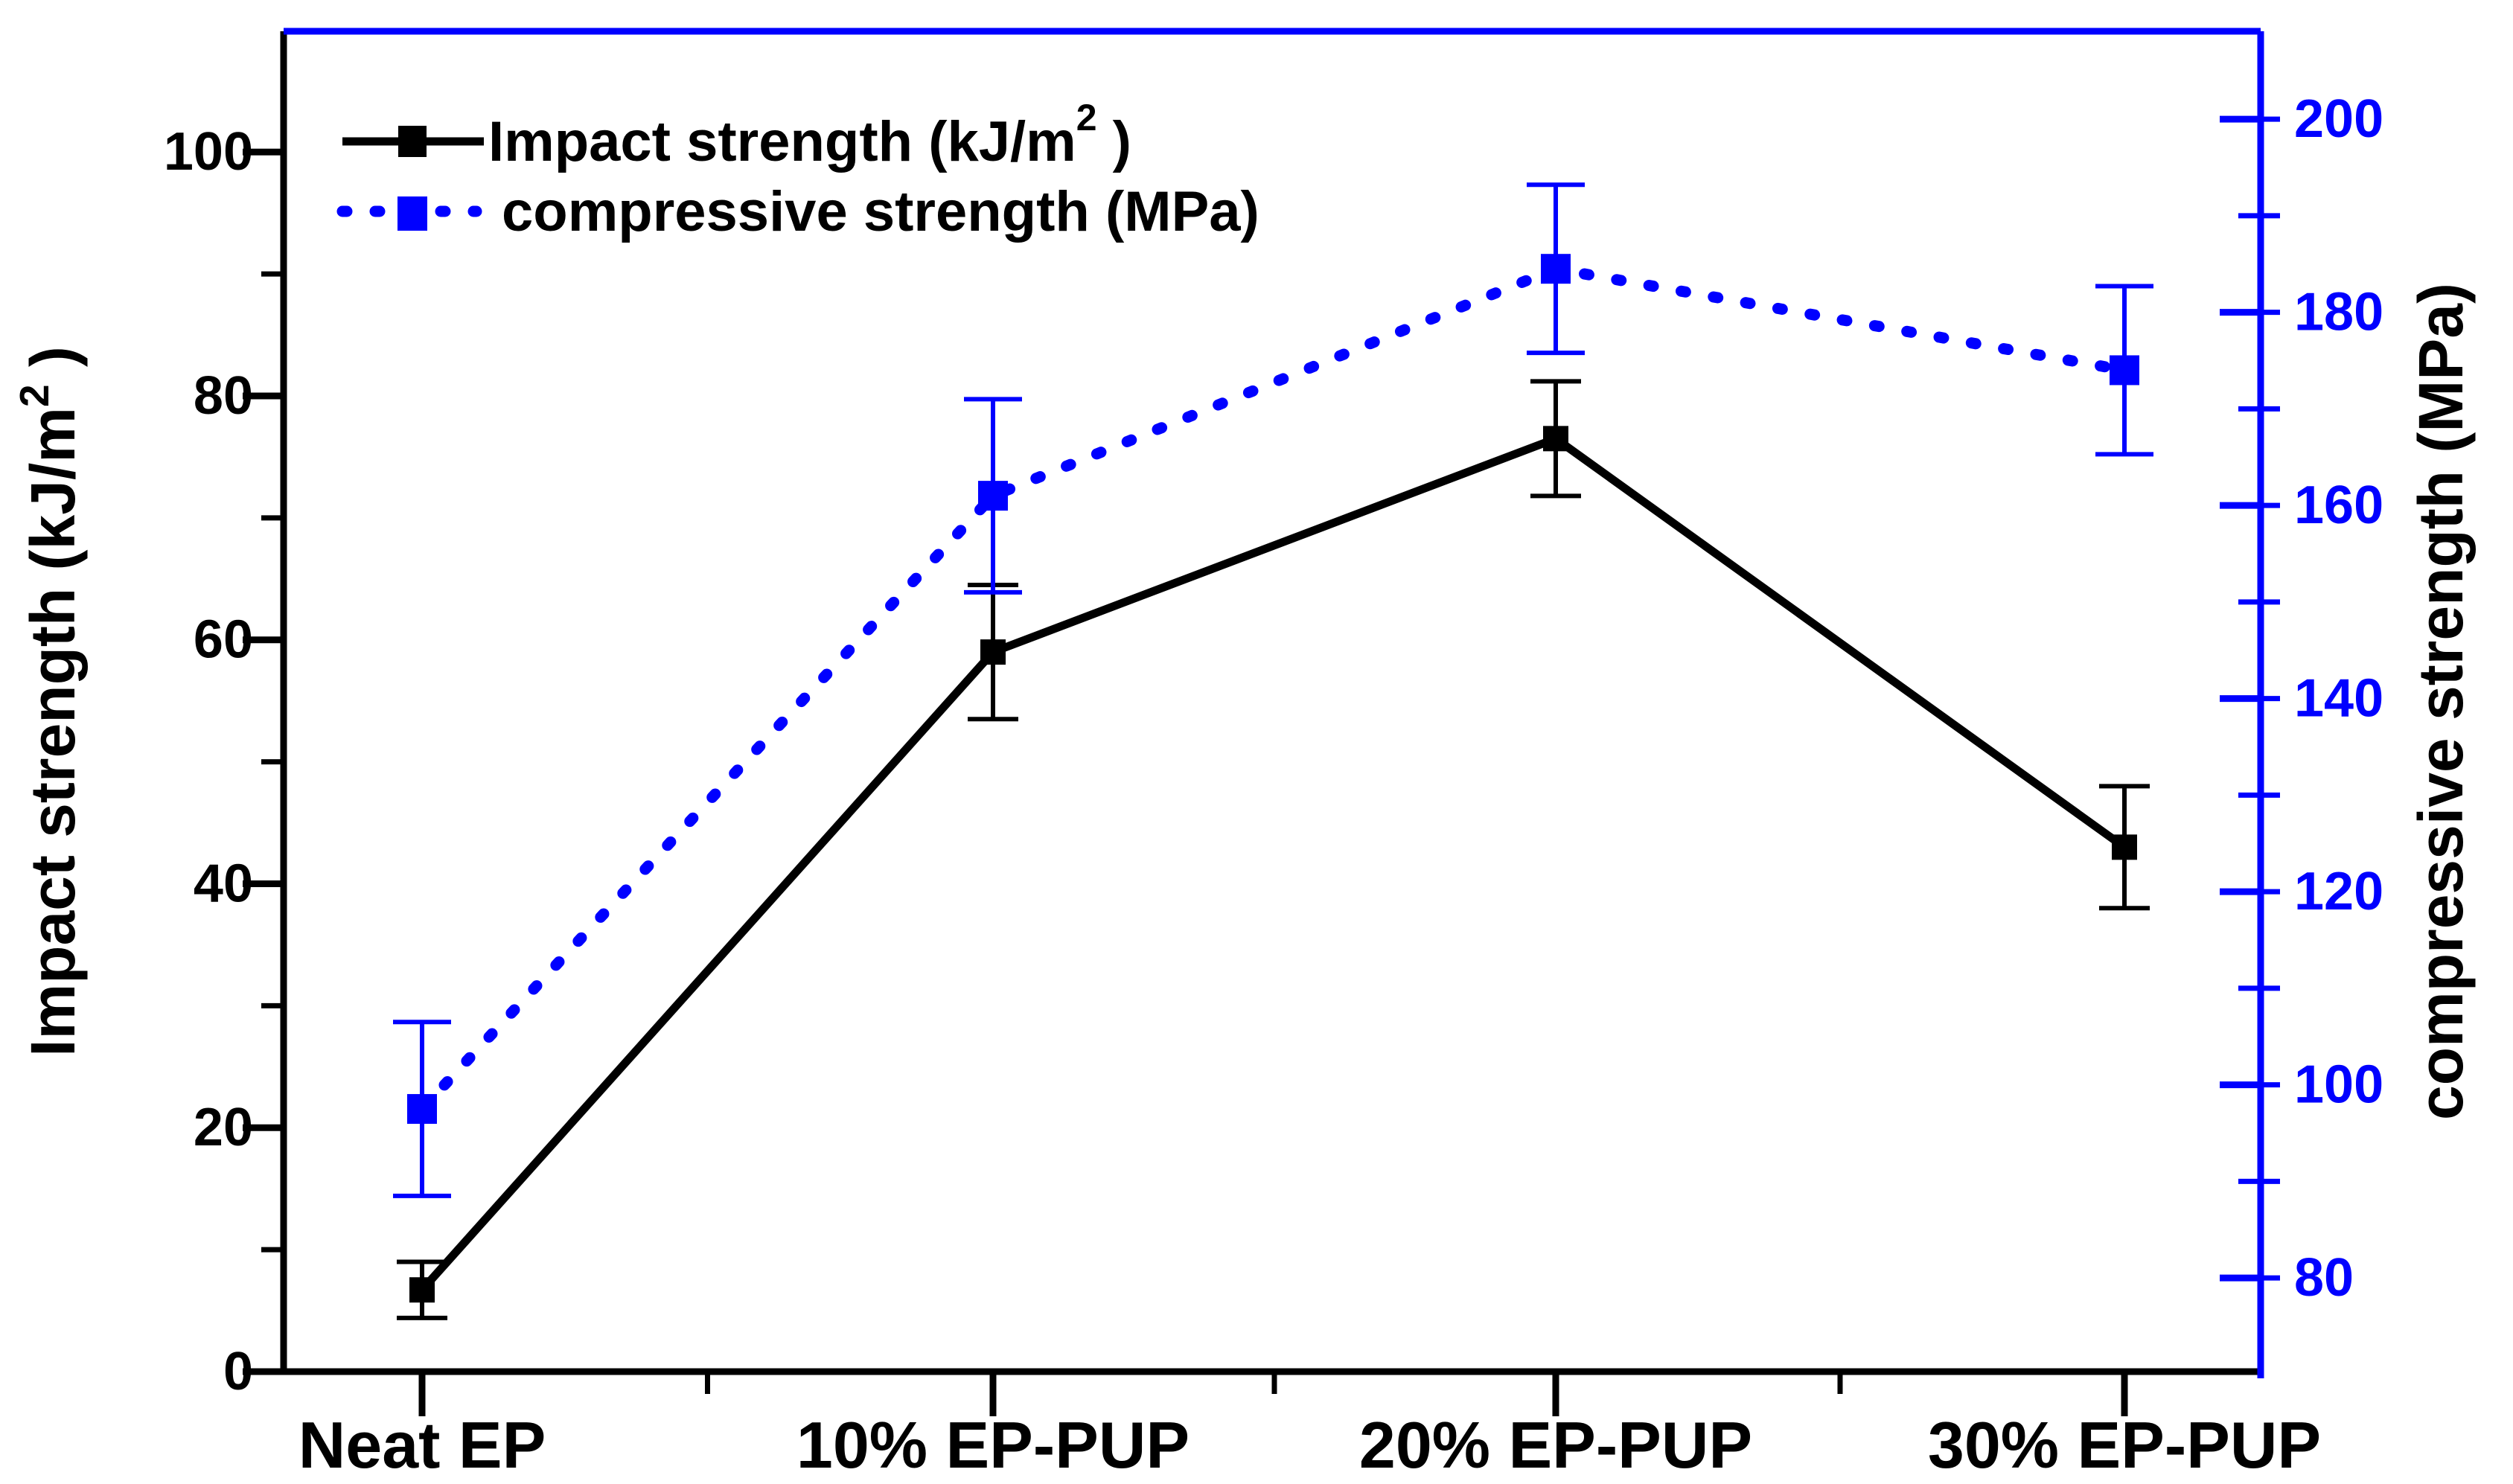  I want to click on left-axis-title-part: 2, so click(34, 395).